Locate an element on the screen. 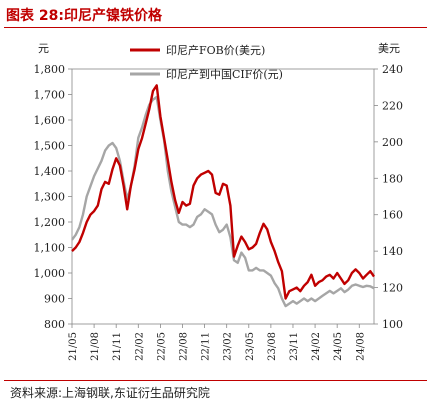  x-tick-label: 23/08 is located at coordinates (272, 346).